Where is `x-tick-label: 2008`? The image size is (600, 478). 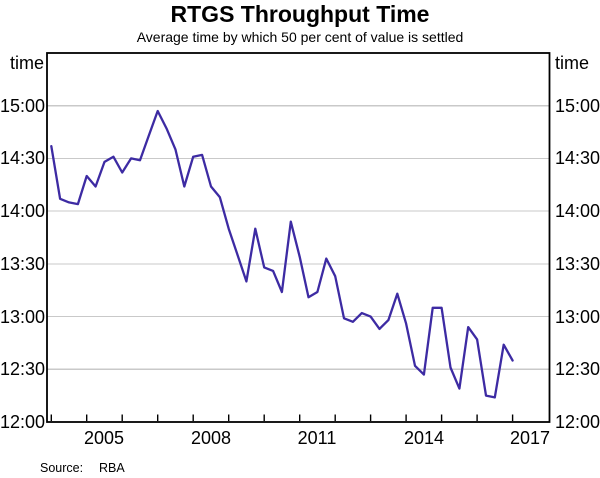
x-tick-label: 2008 is located at coordinates (211, 438).